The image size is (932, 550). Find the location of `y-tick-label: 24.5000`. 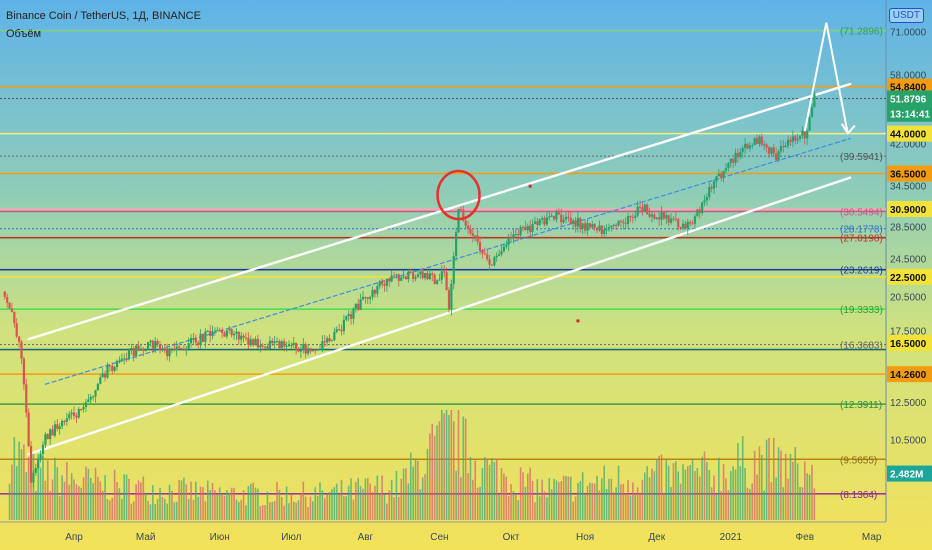

y-tick-label: 24.5000 is located at coordinates (908, 260).